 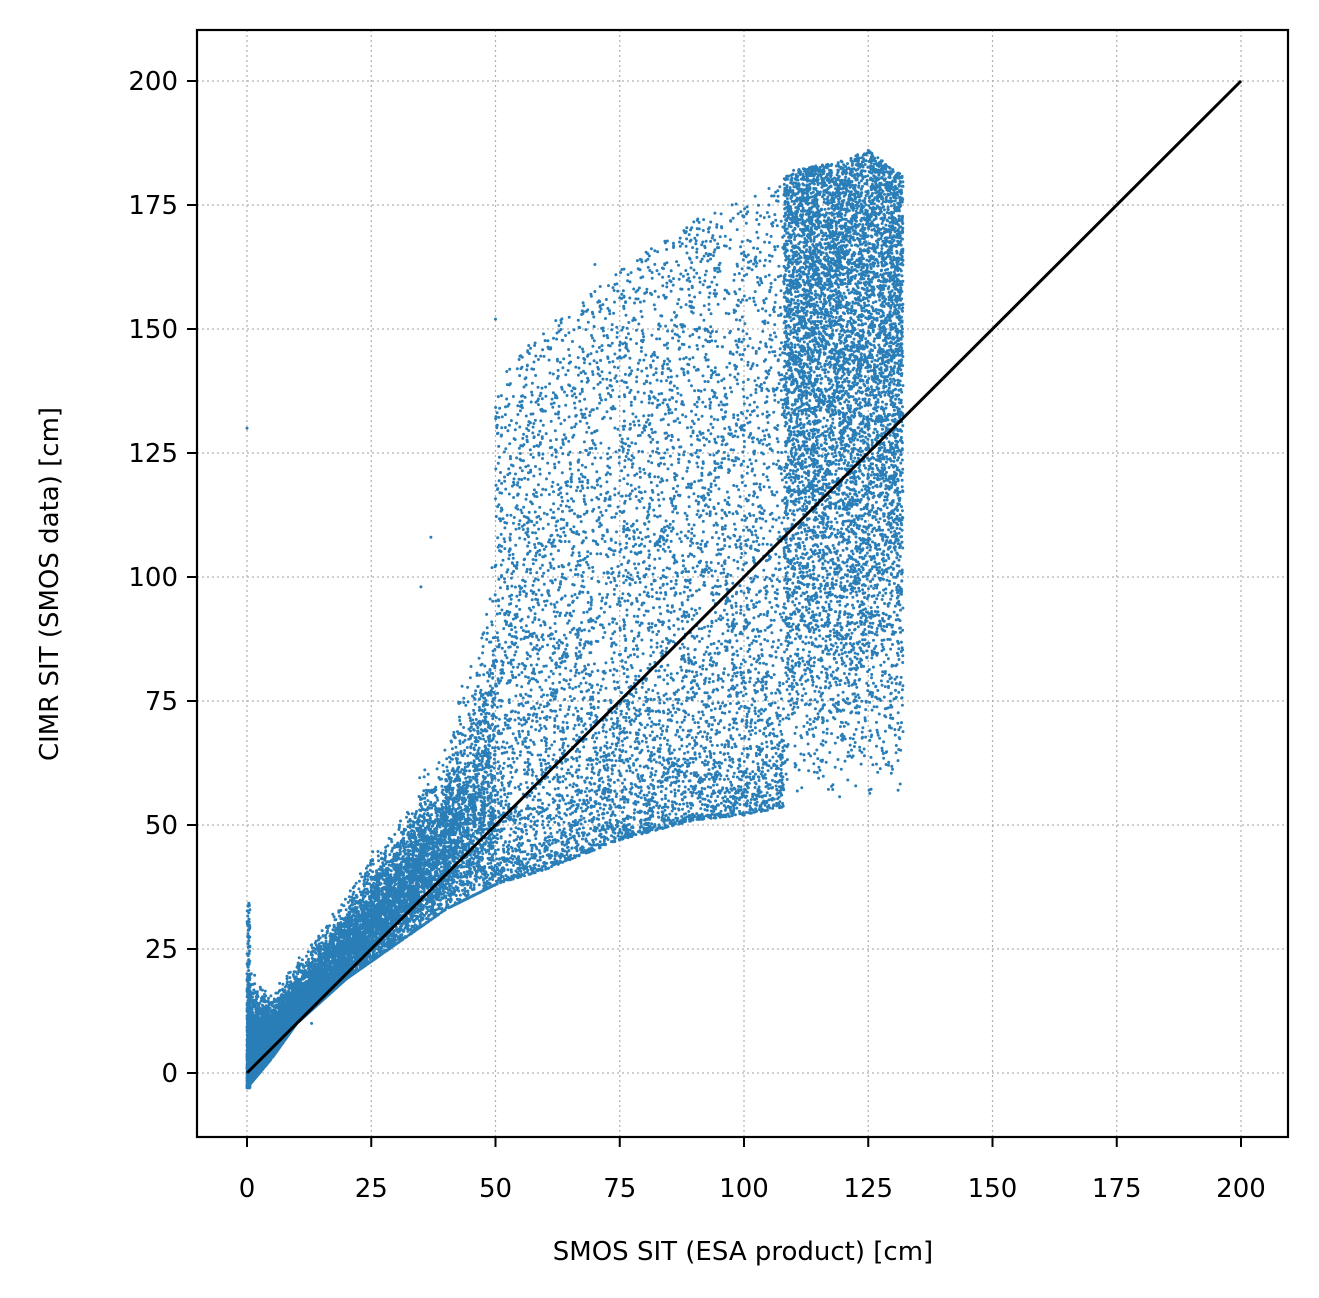 I want to click on y-tick-label: 50, so click(x=161, y=826).